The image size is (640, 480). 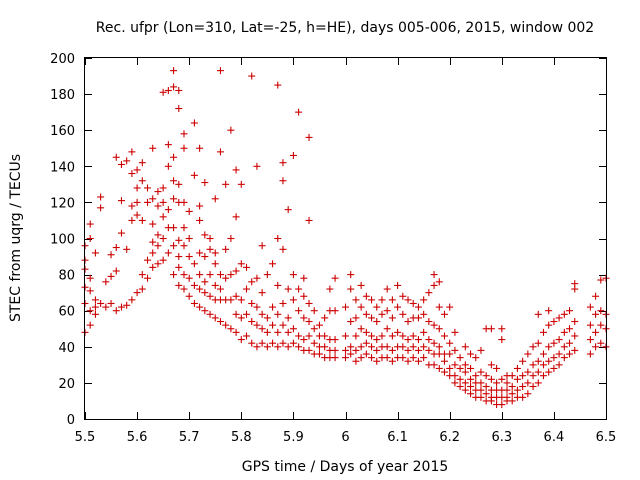 I want to click on x-tick-label: 5.8, so click(x=241, y=437).